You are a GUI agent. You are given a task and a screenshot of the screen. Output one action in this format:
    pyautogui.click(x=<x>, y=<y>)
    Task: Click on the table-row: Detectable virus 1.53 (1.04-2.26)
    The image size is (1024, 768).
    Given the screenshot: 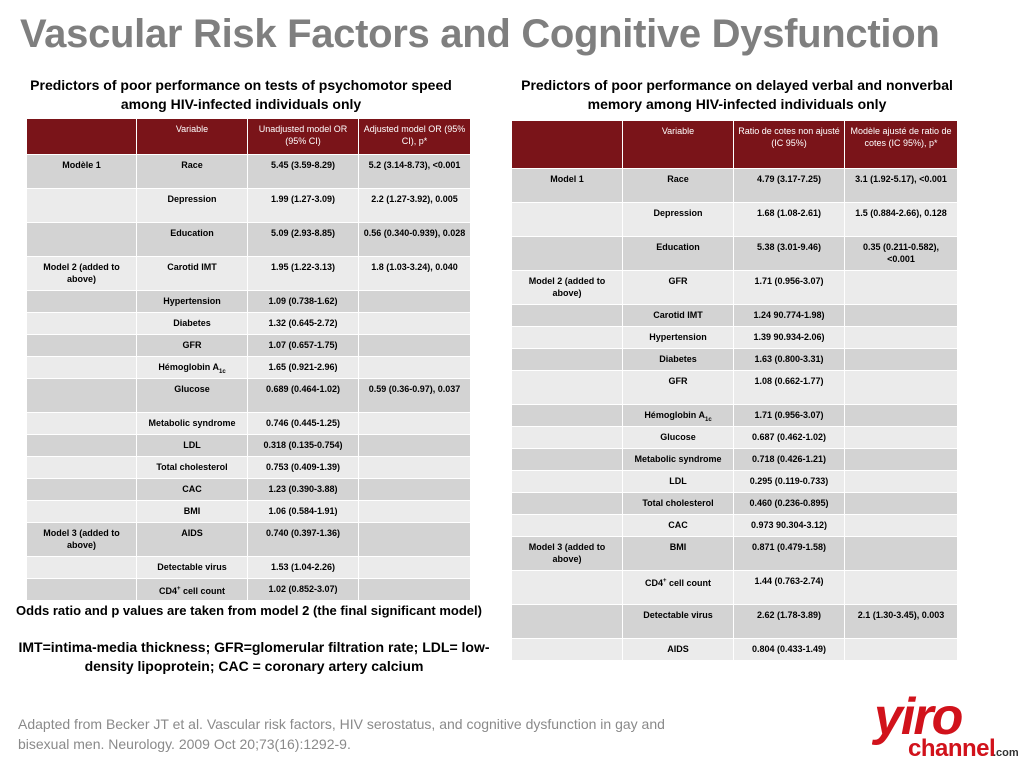 What is the action you would take?
    pyautogui.click(x=248, y=567)
    